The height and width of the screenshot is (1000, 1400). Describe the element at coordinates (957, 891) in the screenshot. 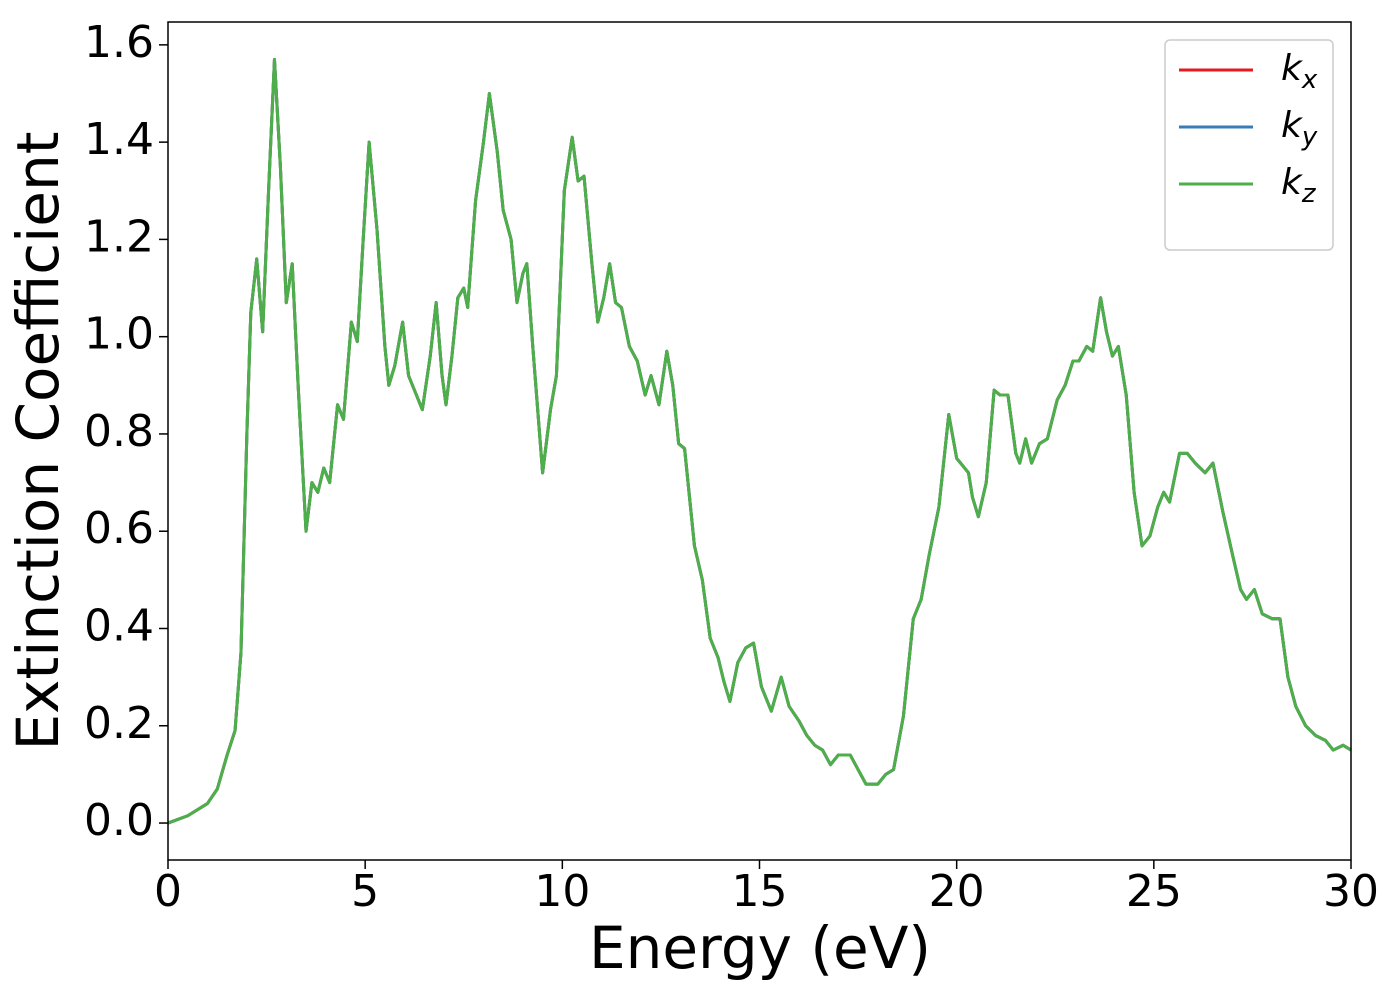

I see `x-tick-label: 20` at that location.